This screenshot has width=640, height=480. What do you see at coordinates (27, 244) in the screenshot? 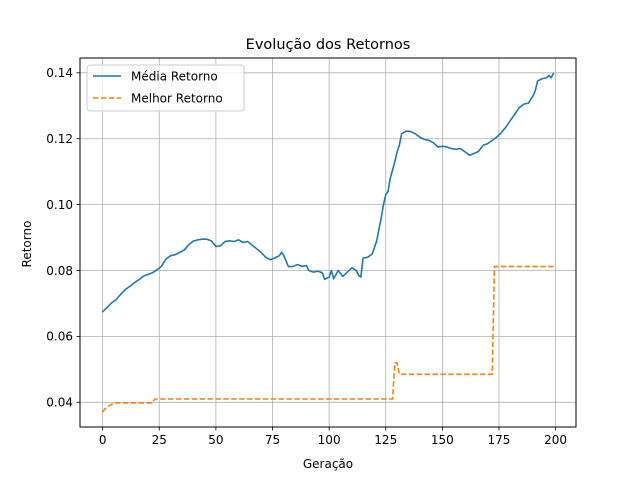
I see `y-axis-label: Retorno` at bounding box center [27, 244].